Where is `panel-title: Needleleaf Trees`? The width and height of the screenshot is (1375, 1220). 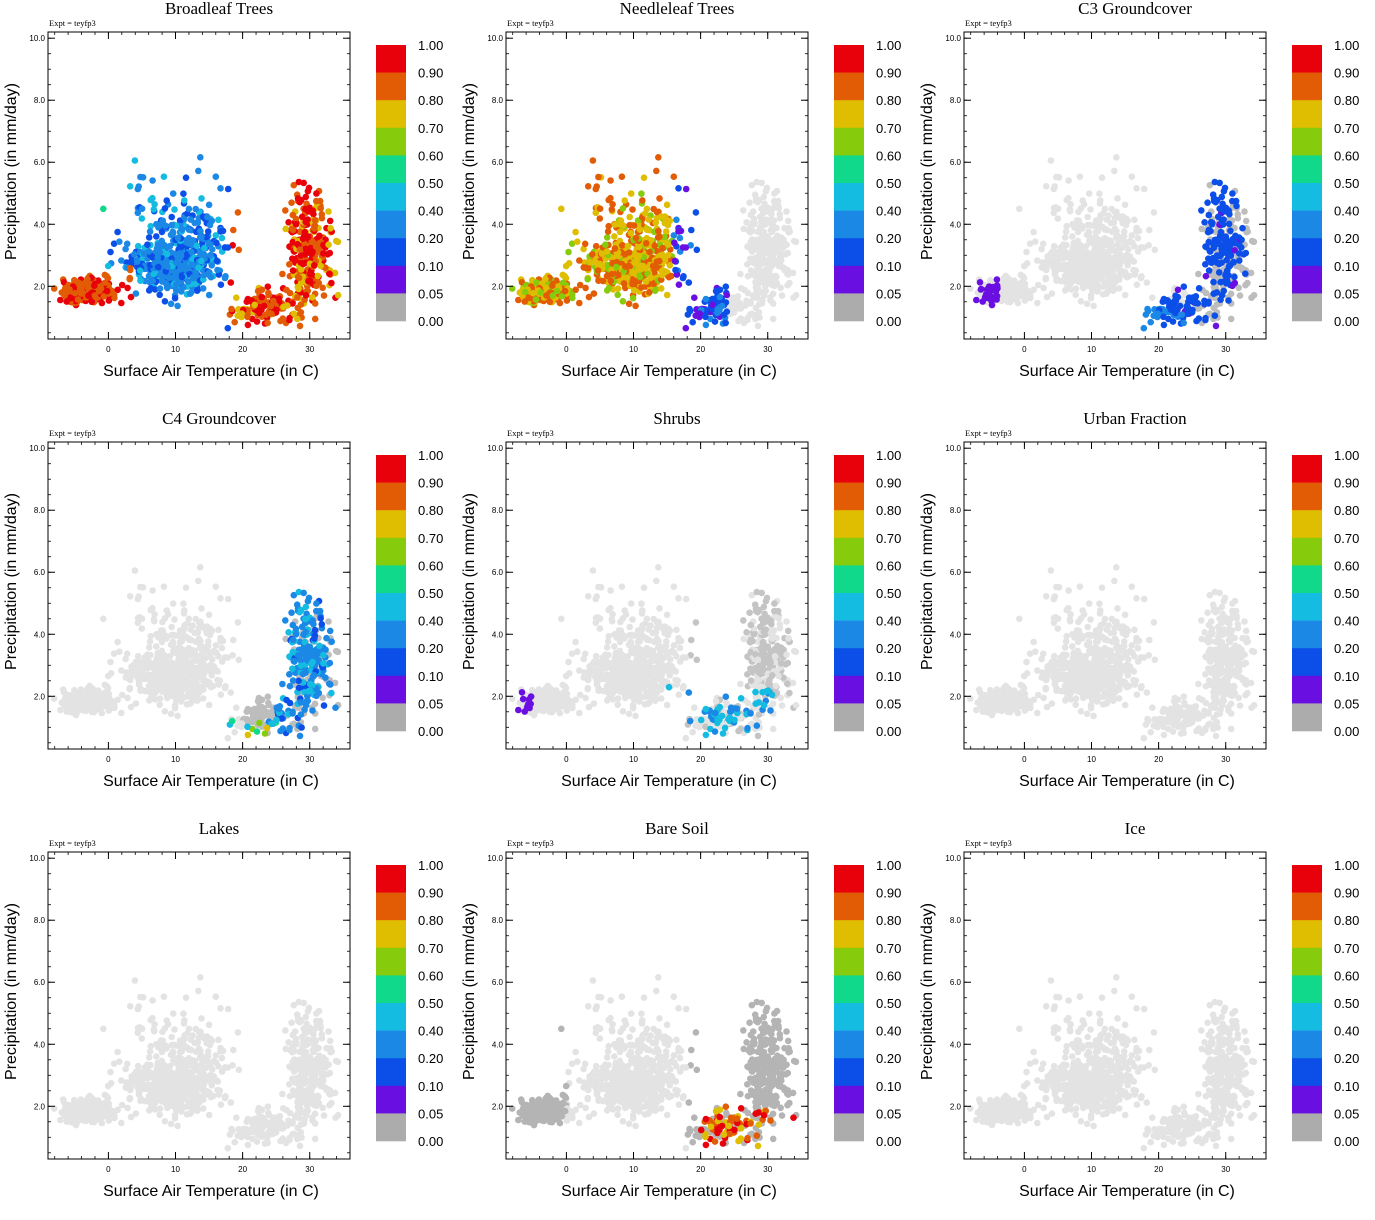
panel-title: Needleleaf Trees is located at coordinates (677, 9).